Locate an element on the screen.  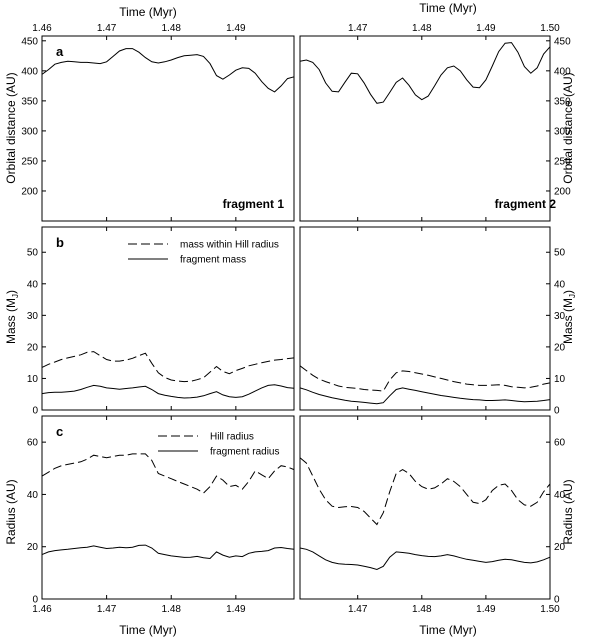
legend-entry: Hill radius is located at coordinates (232, 437).